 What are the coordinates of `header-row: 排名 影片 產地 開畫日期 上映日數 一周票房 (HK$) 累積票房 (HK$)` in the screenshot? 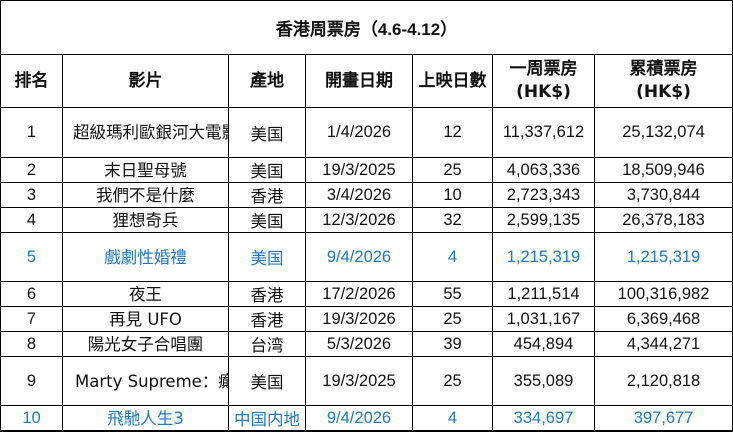 It's located at (366, 81).